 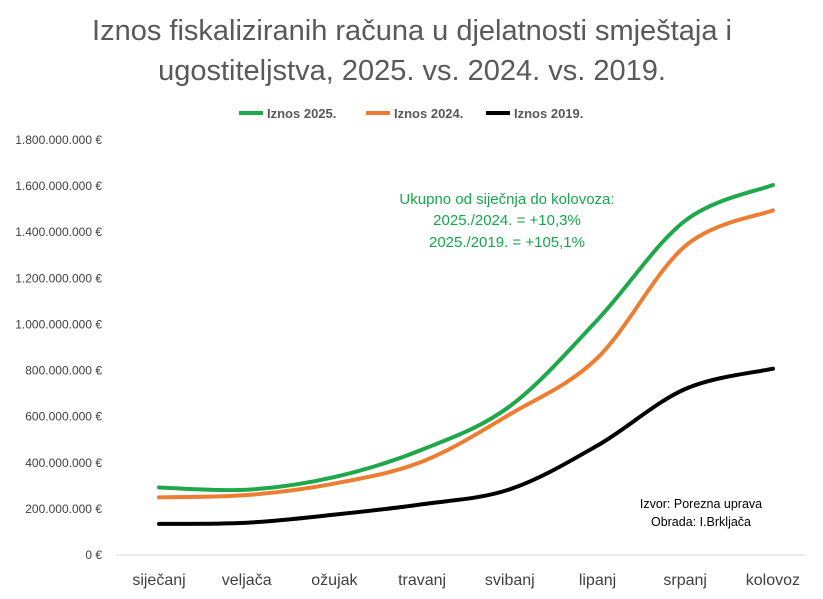 I want to click on x-tick-label: srpanj, so click(x=685, y=580).